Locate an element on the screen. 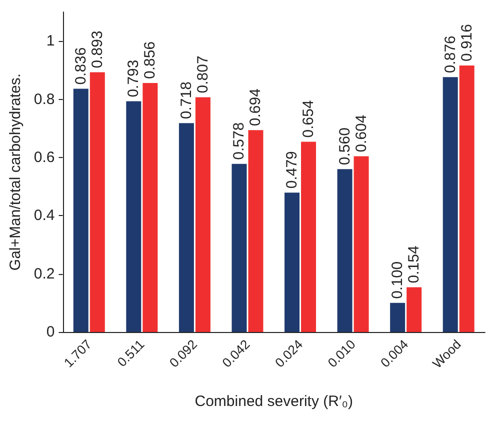 The width and height of the screenshot is (493, 432). data-label: 0.100 is located at coordinates (397, 280).